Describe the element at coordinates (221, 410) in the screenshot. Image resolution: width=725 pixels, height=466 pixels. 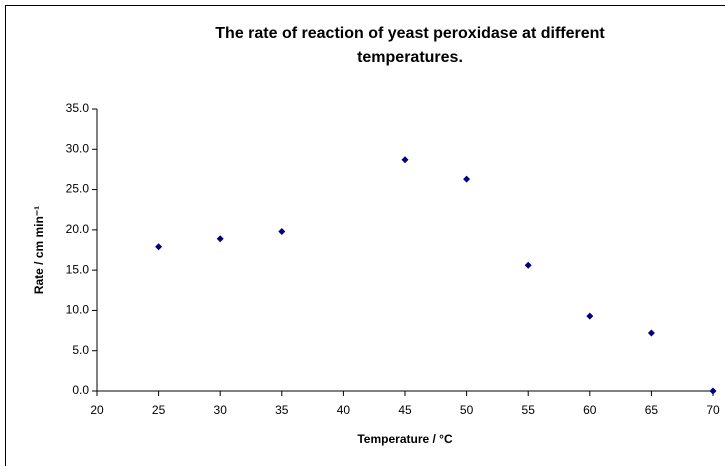
I see `x-tick-label: 30` at that location.